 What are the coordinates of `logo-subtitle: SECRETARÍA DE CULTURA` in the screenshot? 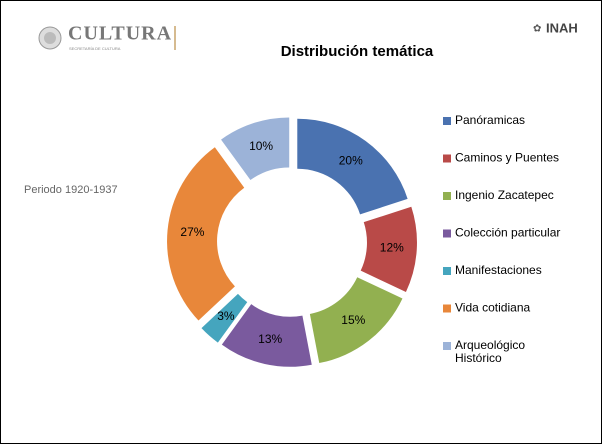 It's located at (95, 48).